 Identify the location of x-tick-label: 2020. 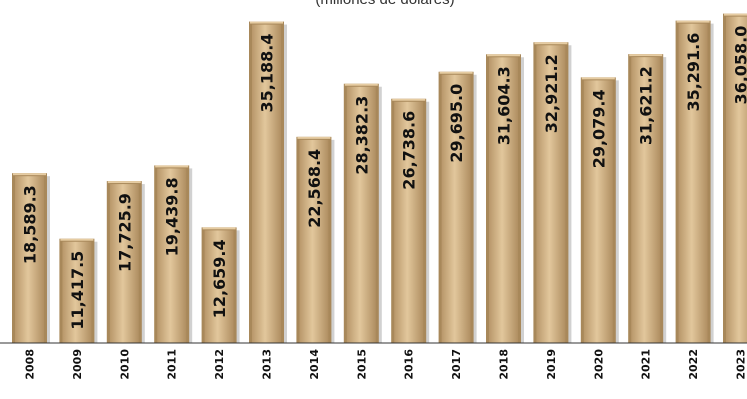
(598, 364).